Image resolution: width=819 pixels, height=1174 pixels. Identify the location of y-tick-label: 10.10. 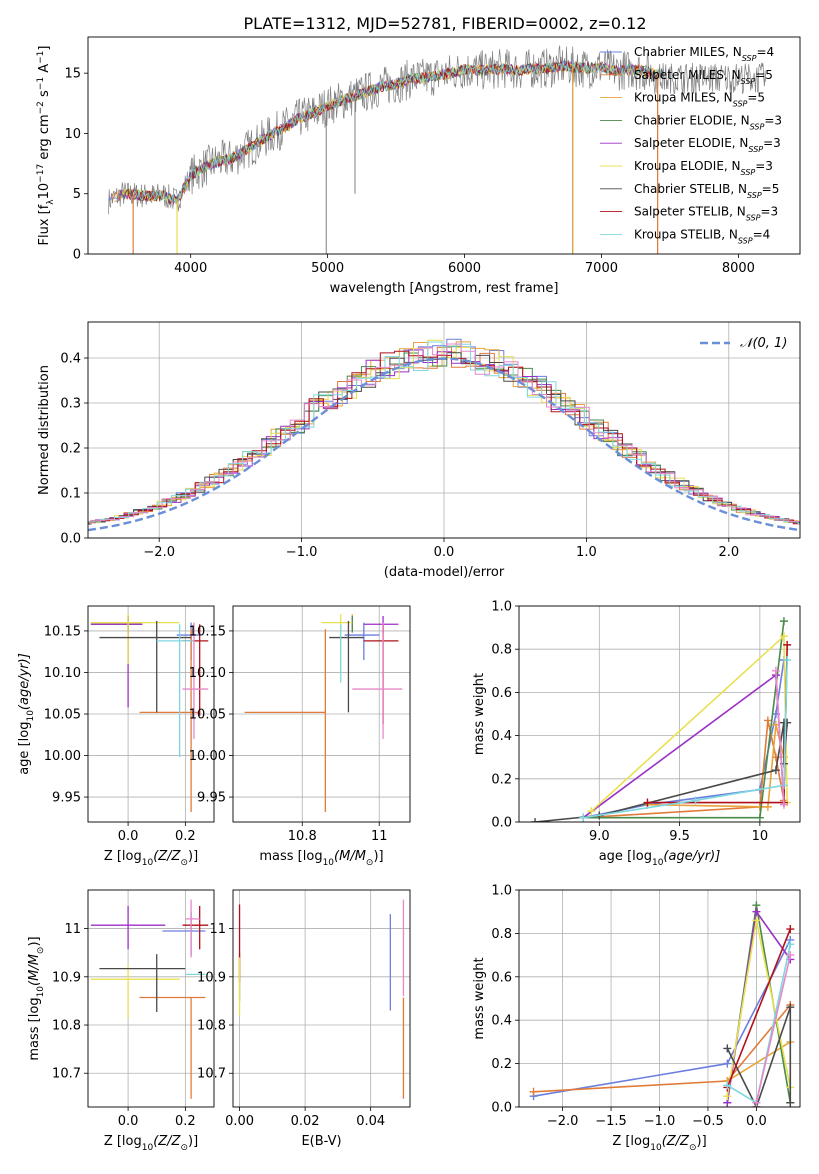
(207, 673).